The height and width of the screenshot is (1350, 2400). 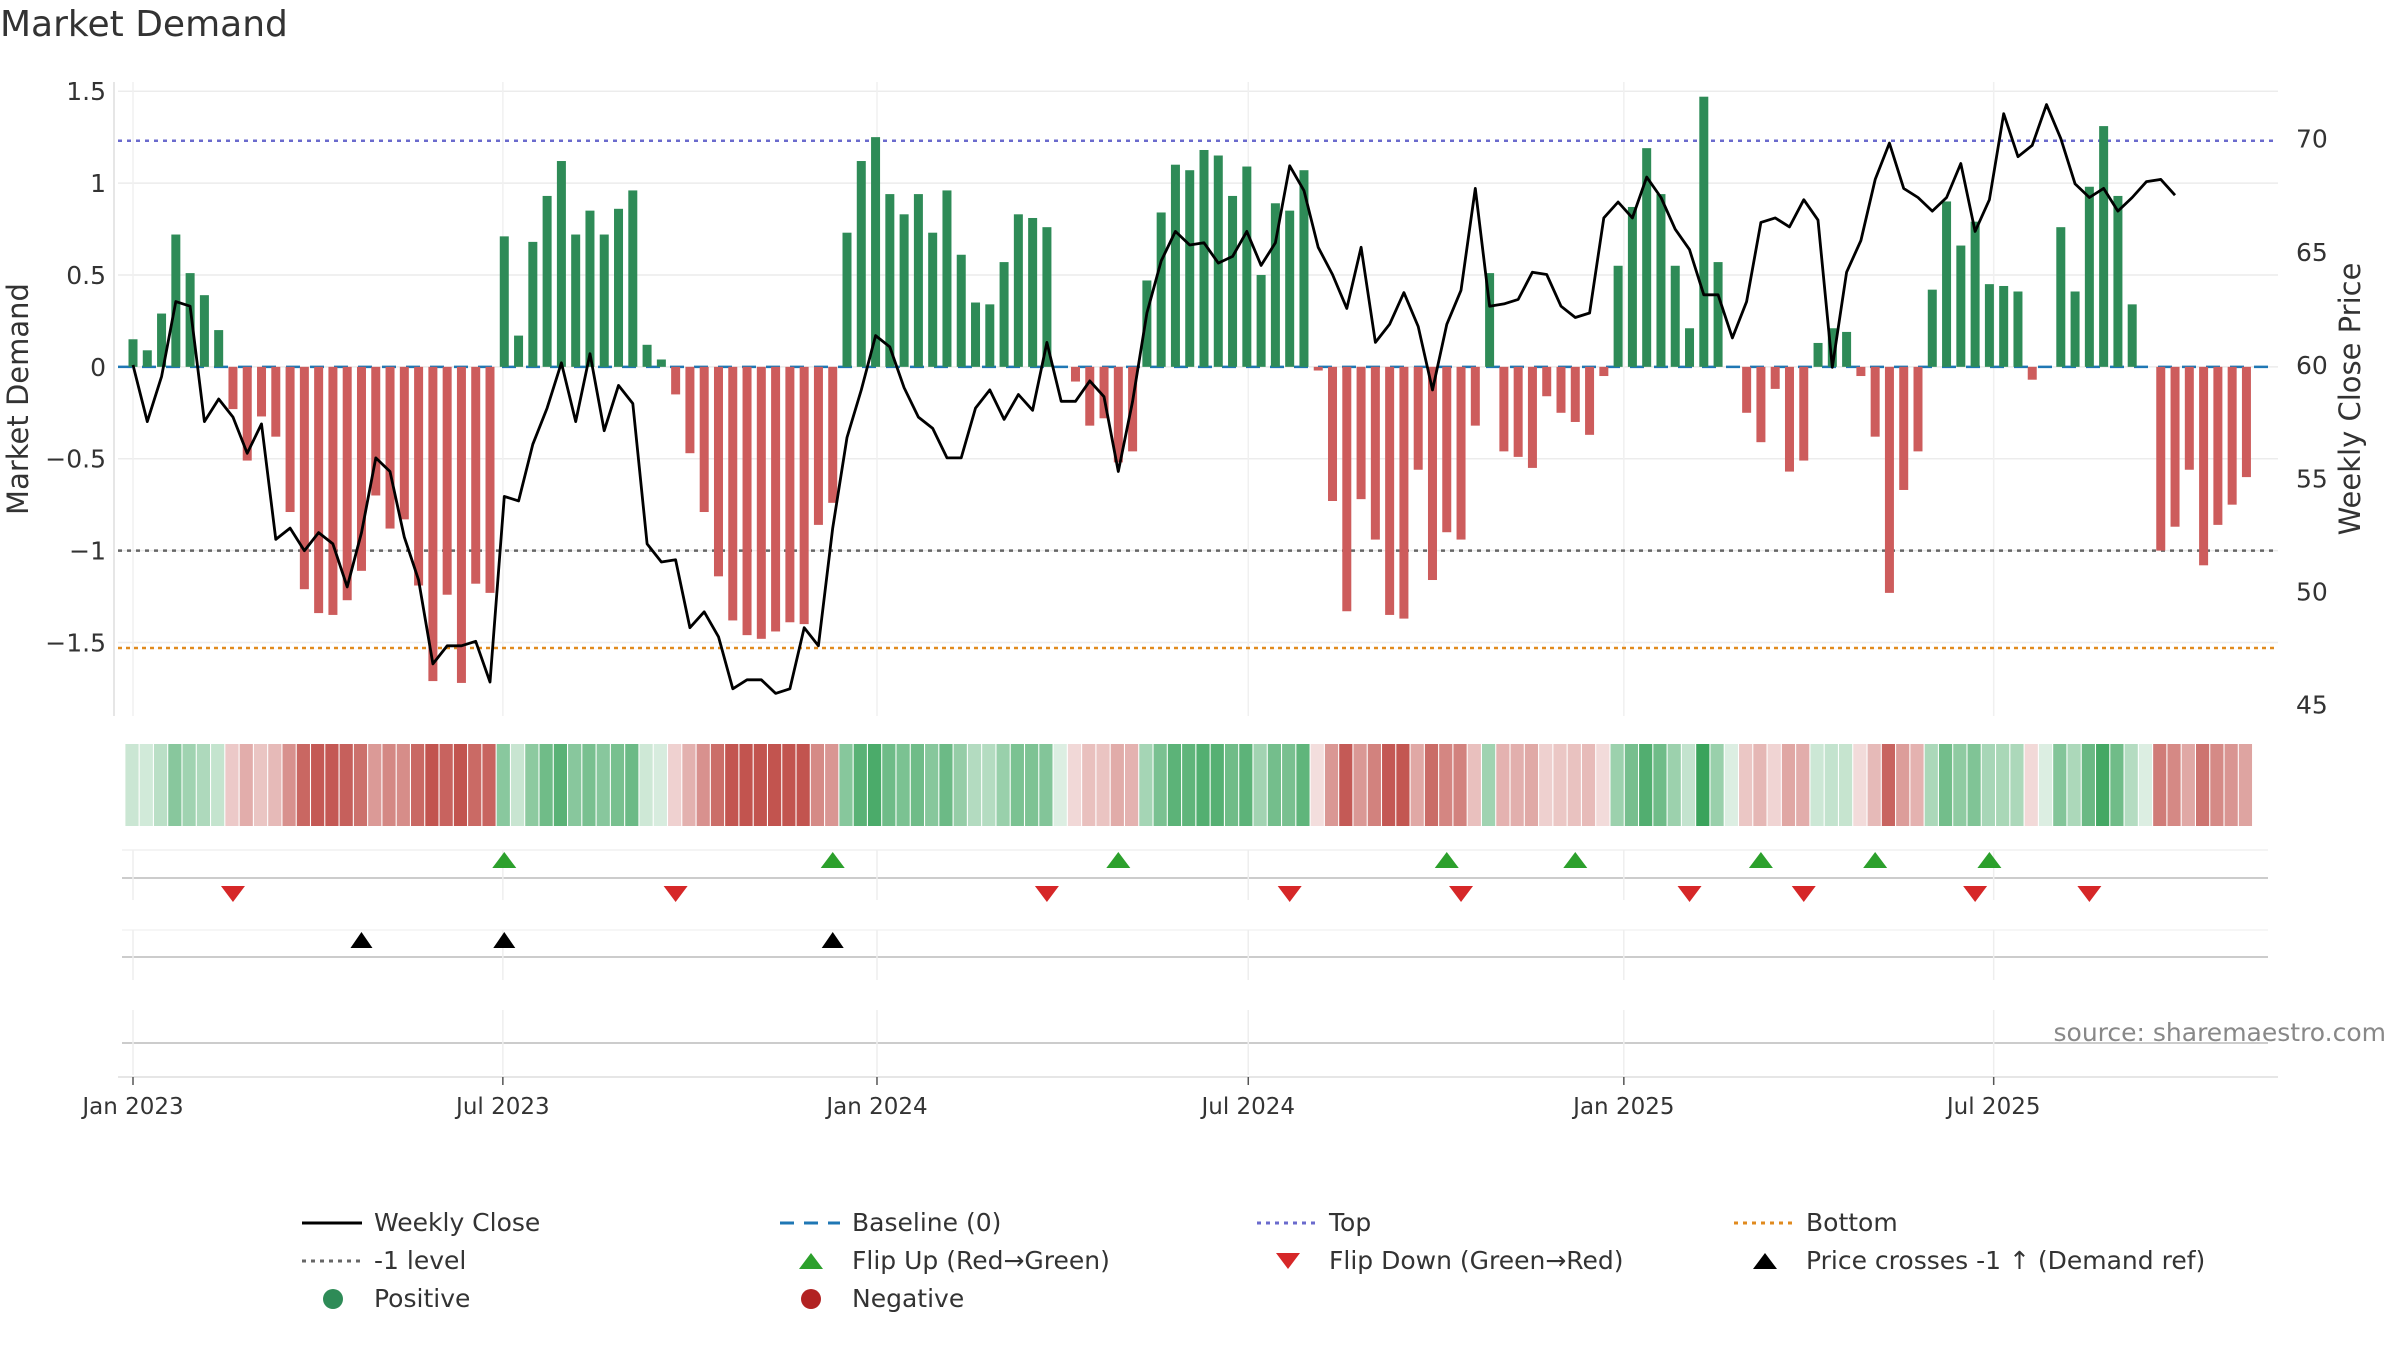 What do you see at coordinates (1195, 1042) in the screenshot?
I see `empty-panel` at bounding box center [1195, 1042].